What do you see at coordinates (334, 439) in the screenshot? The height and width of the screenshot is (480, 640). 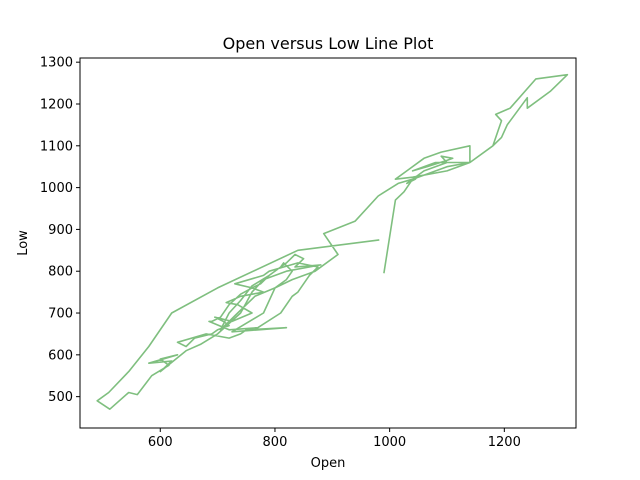 I see `x-axis: 600 800 1000 1200` at bounding box center [334, 439].